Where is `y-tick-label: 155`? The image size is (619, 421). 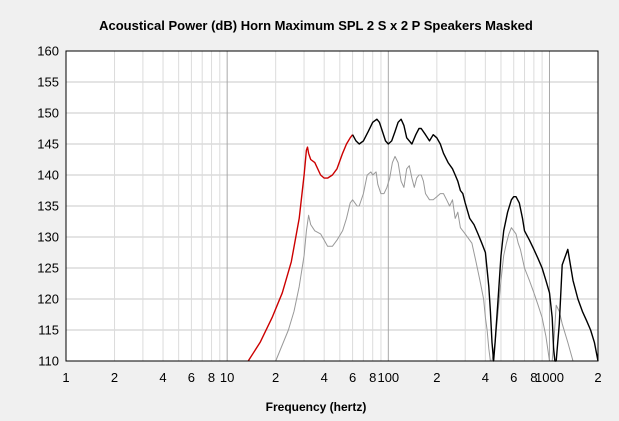
y-tick-label: 155 is located at coordinates (48, 82).